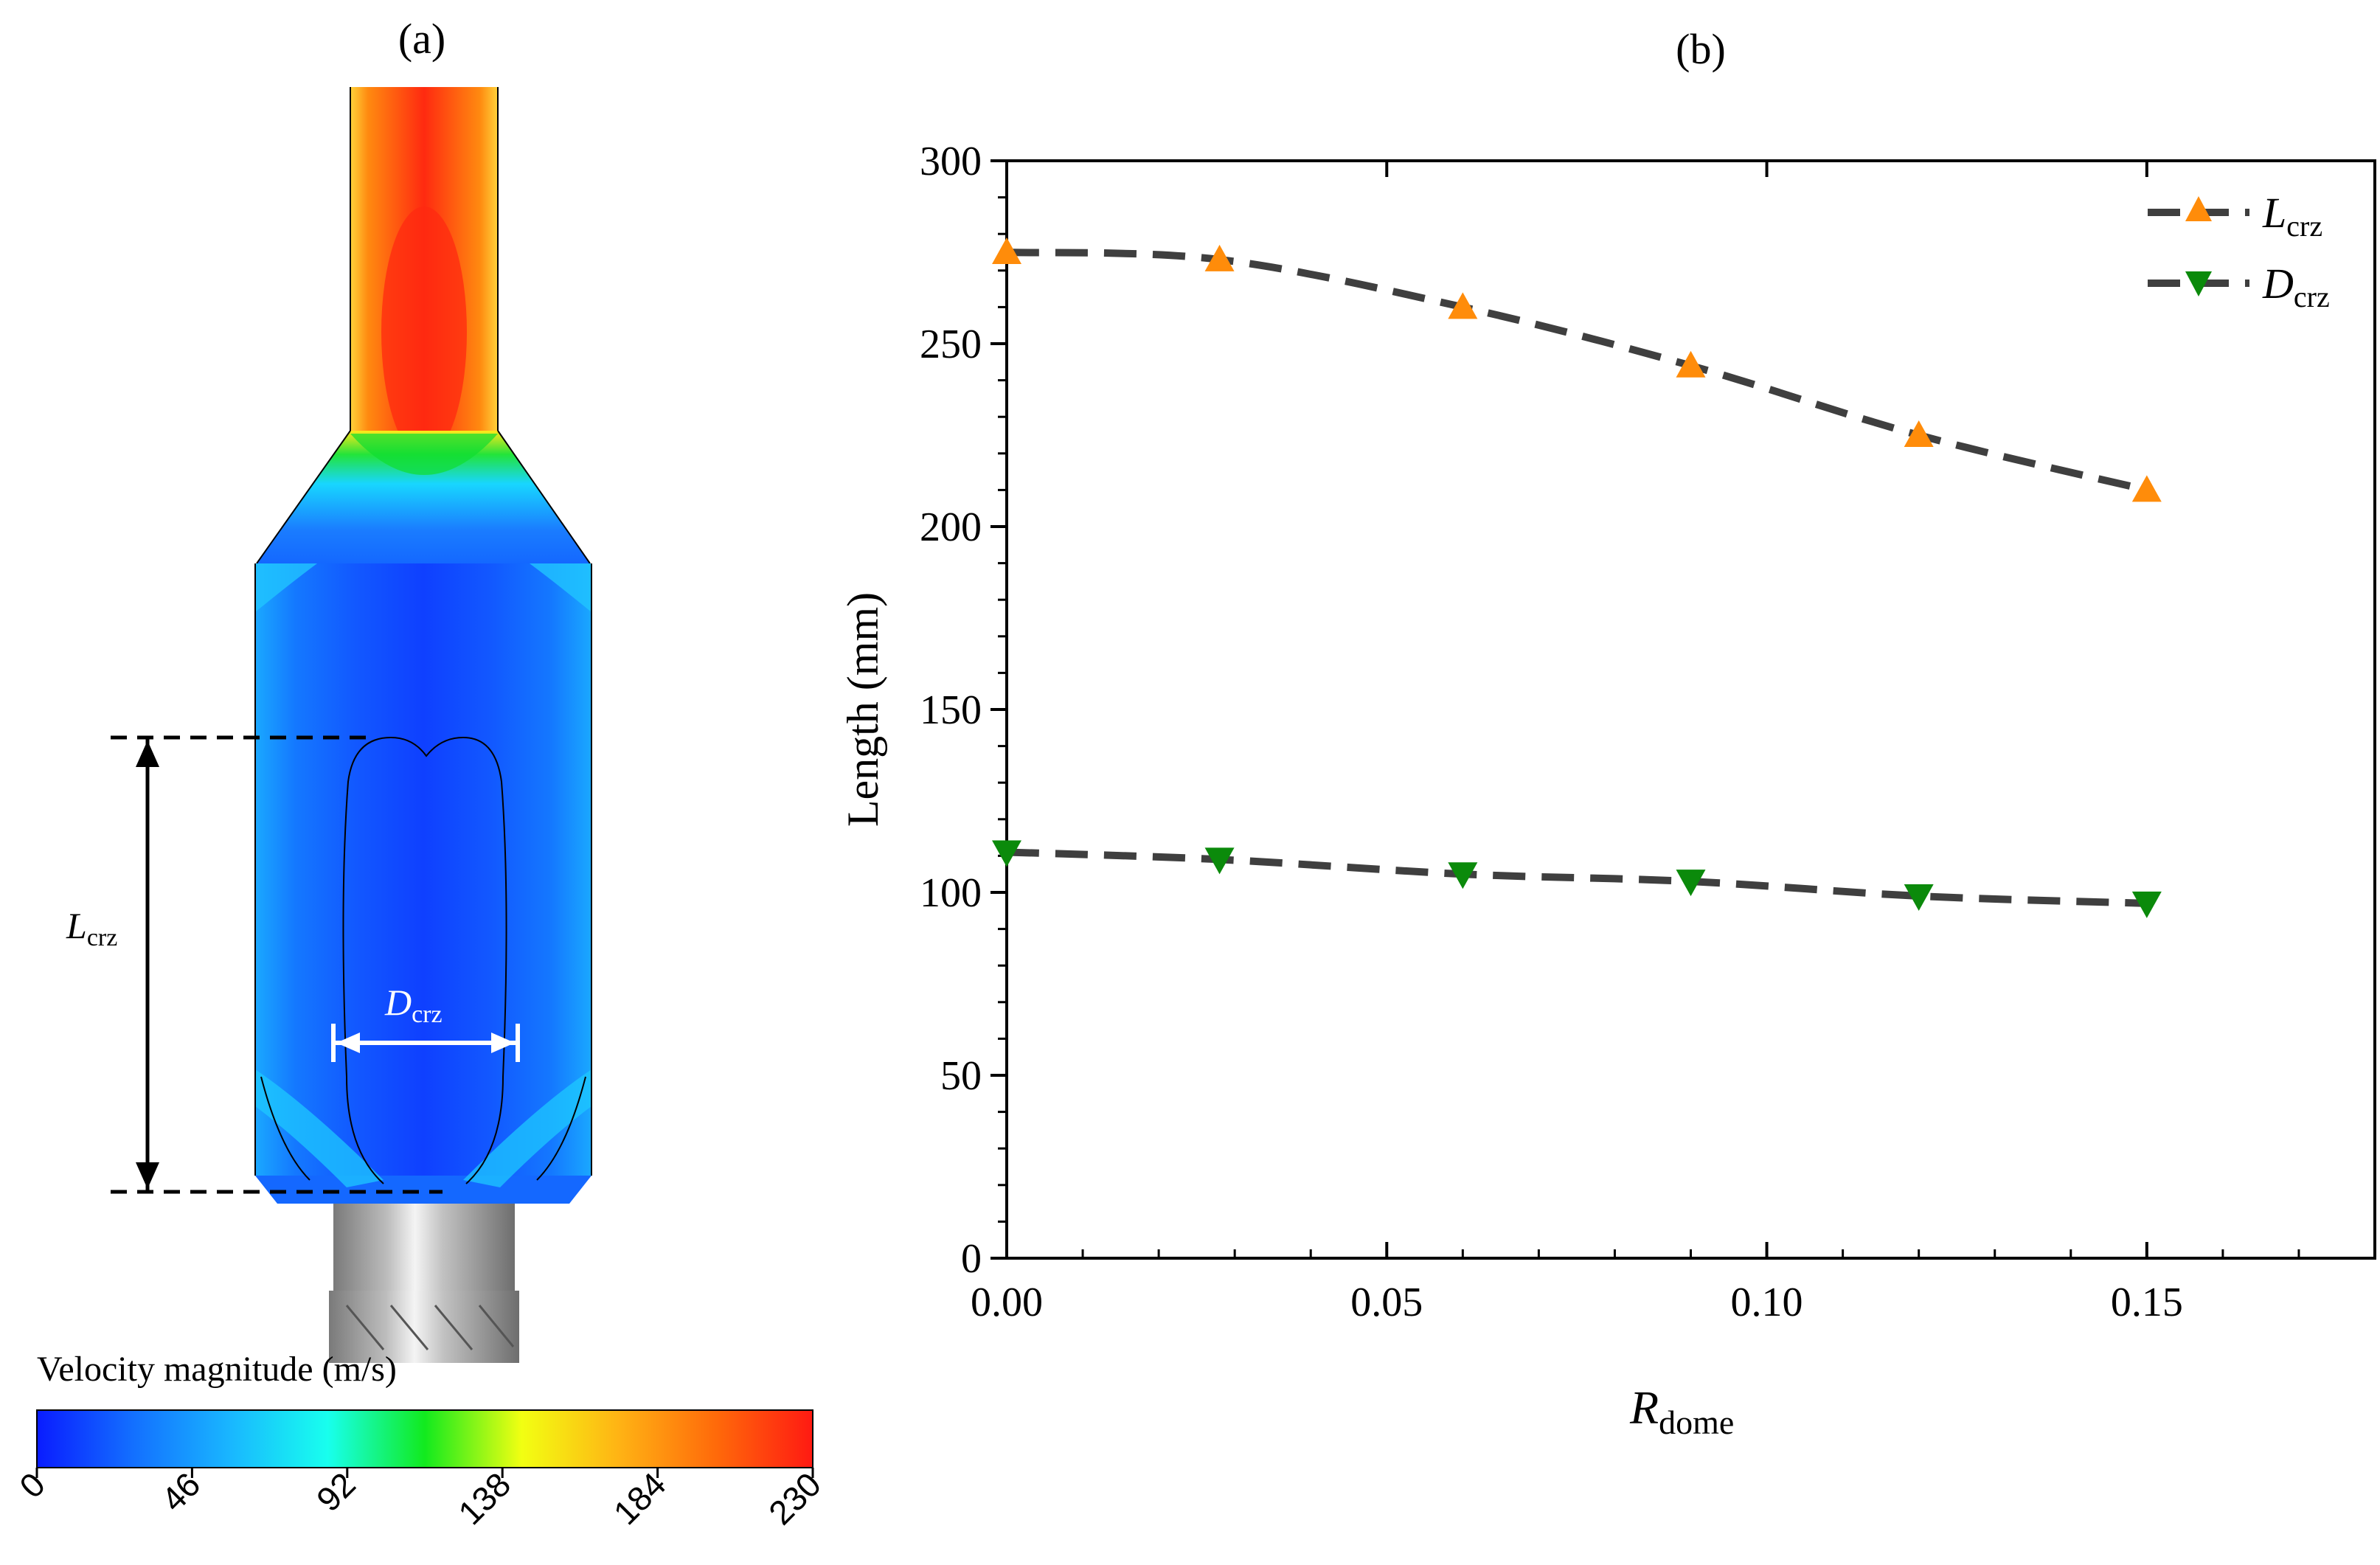 The width and height of the screenshot is (2380, 1565). I want to click on x-tick-label: 0.05, so click(1387, 1302).